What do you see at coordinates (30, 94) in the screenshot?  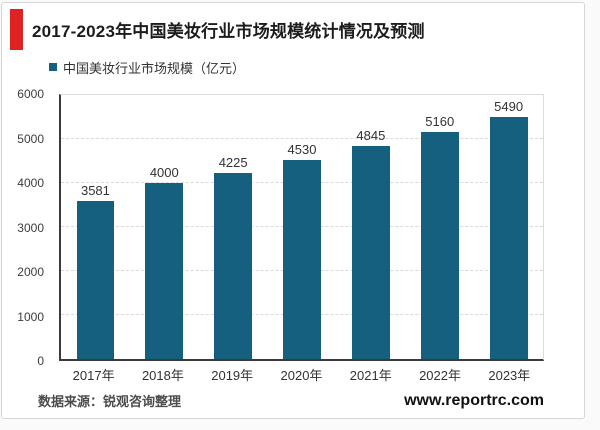 I see `y-tick-label: 6000` at bounding box center [30, 94].